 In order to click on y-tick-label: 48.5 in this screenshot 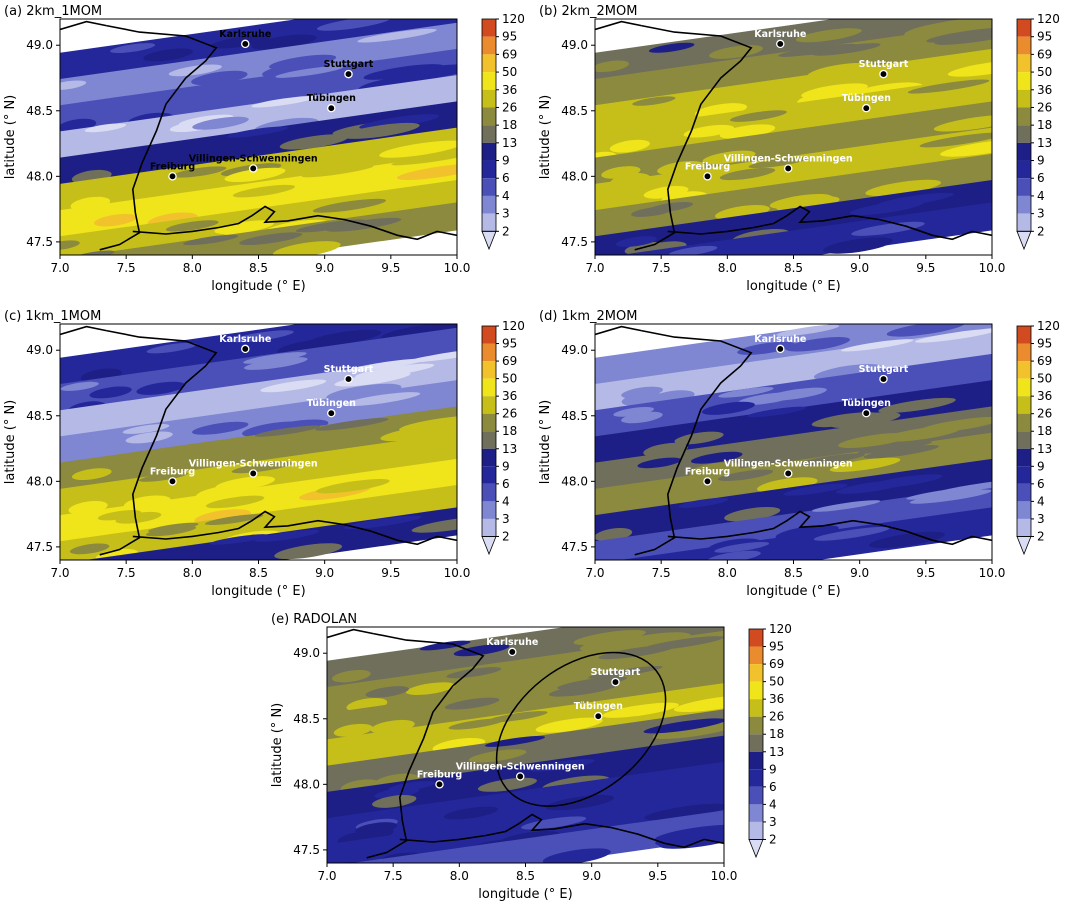, I will do `click(39, 416)`.